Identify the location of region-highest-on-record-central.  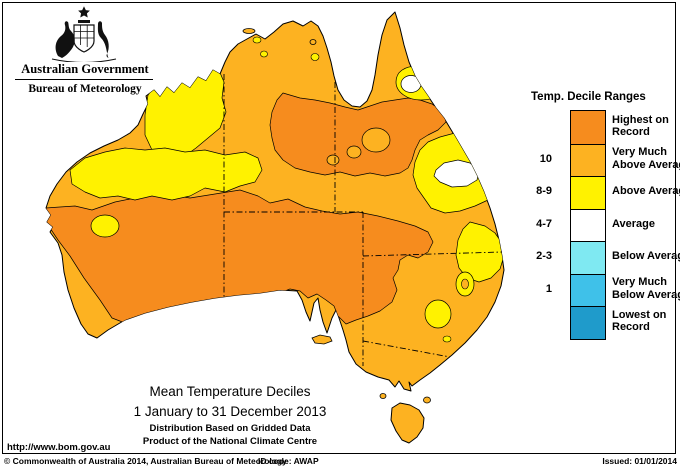
(358, 134).